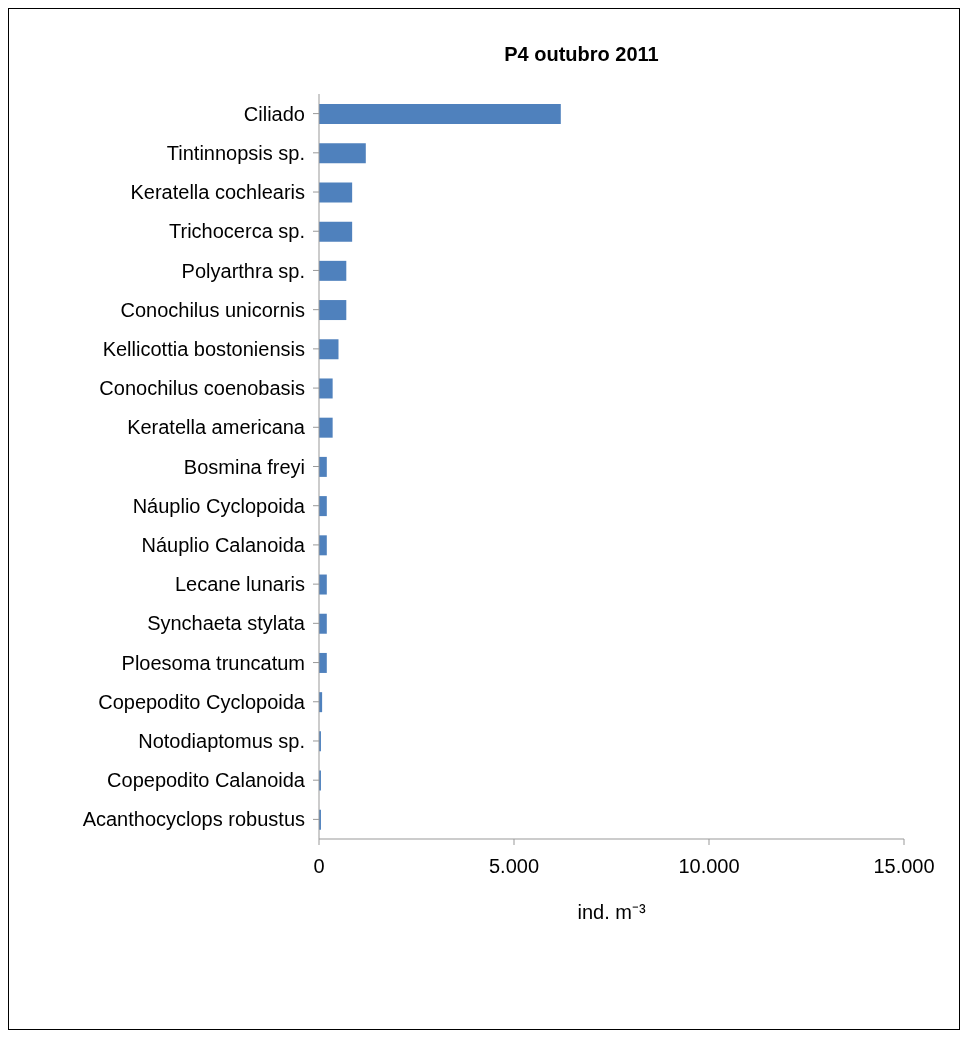 The height and width of the screenshot is (1037, 962). Describe the element at coordinates (202, 701) in the screenshot. I see `y-tick-label: Copepodito Cyclopoida` at that location.